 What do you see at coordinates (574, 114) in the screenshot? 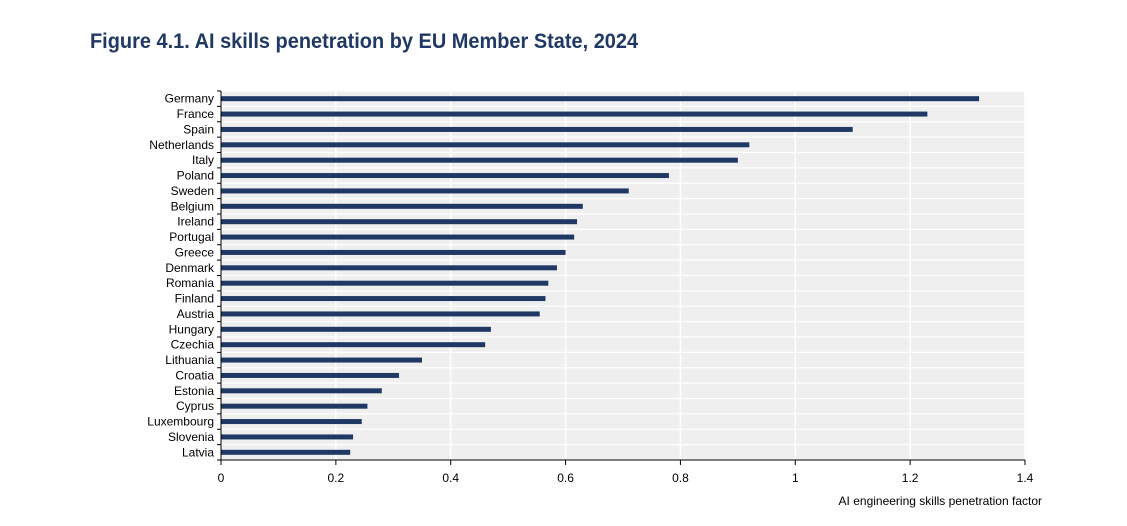
I see `bar-france` at bounding box center [574, 114].